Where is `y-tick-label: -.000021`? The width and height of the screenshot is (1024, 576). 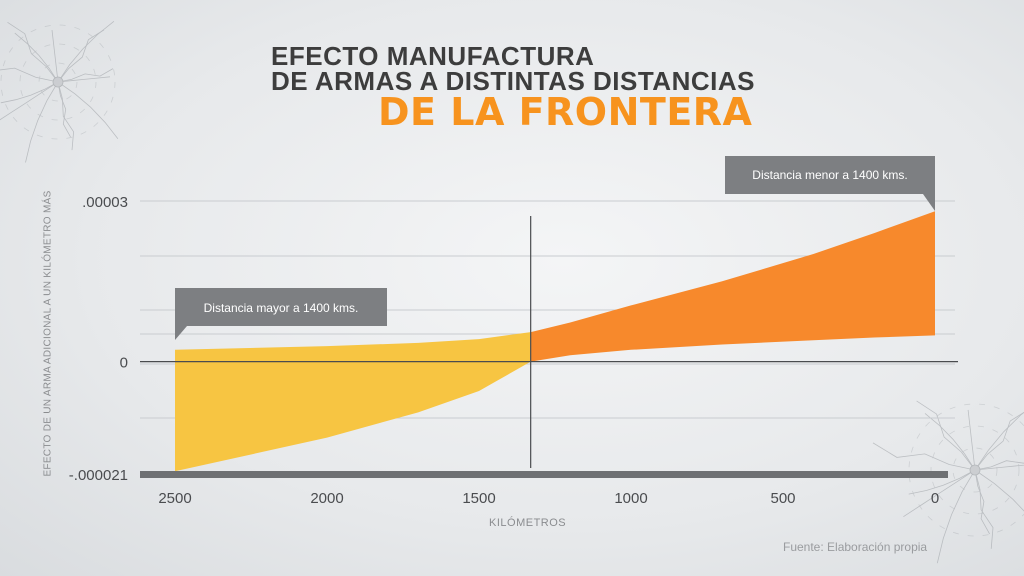 y-tick-label: -.000021 is located at coordinates (98, 475).